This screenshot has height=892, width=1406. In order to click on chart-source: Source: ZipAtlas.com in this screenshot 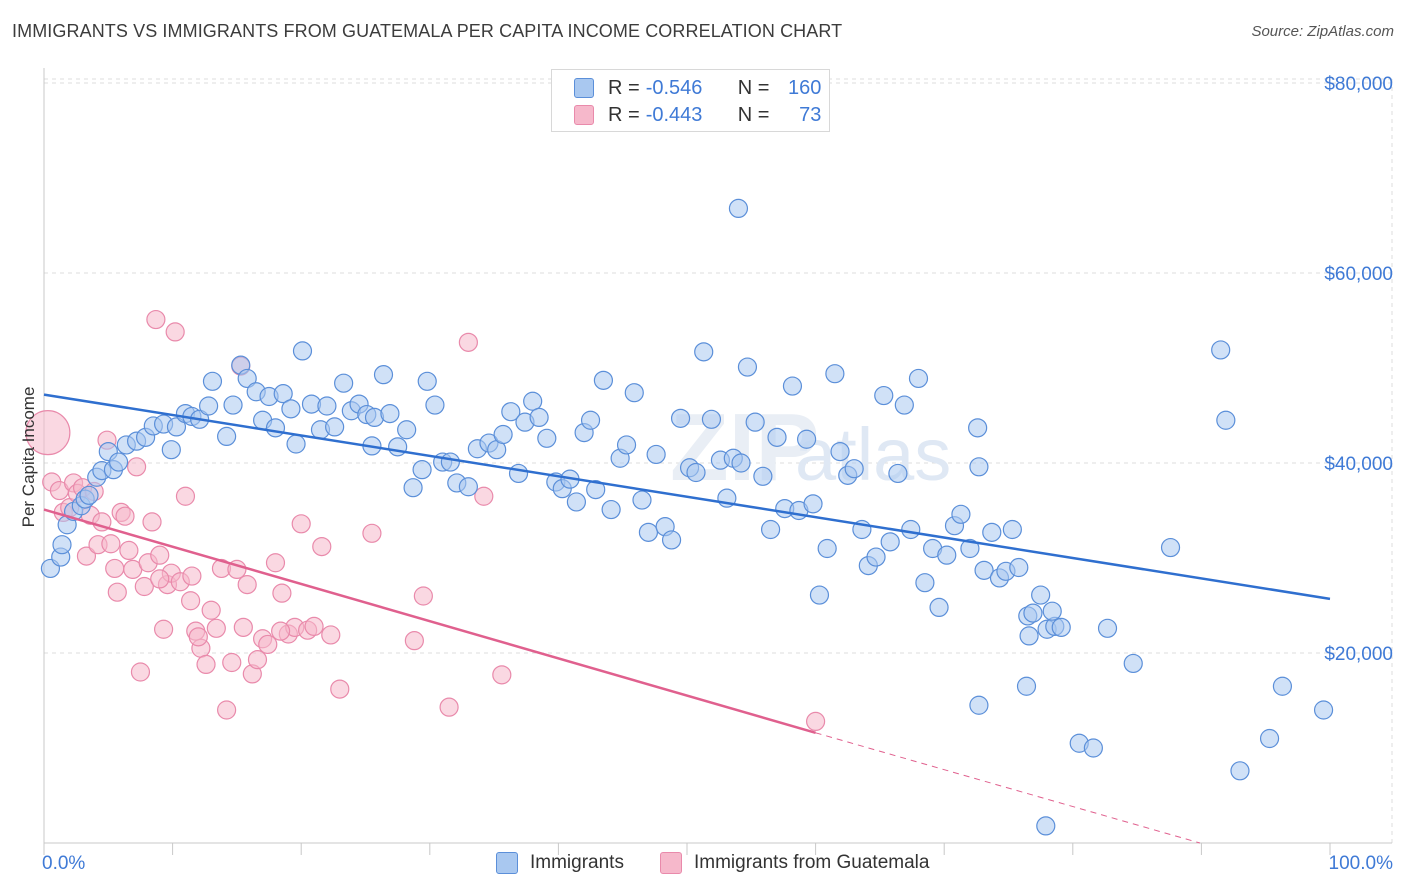, I will do `click(1322, 31)`.